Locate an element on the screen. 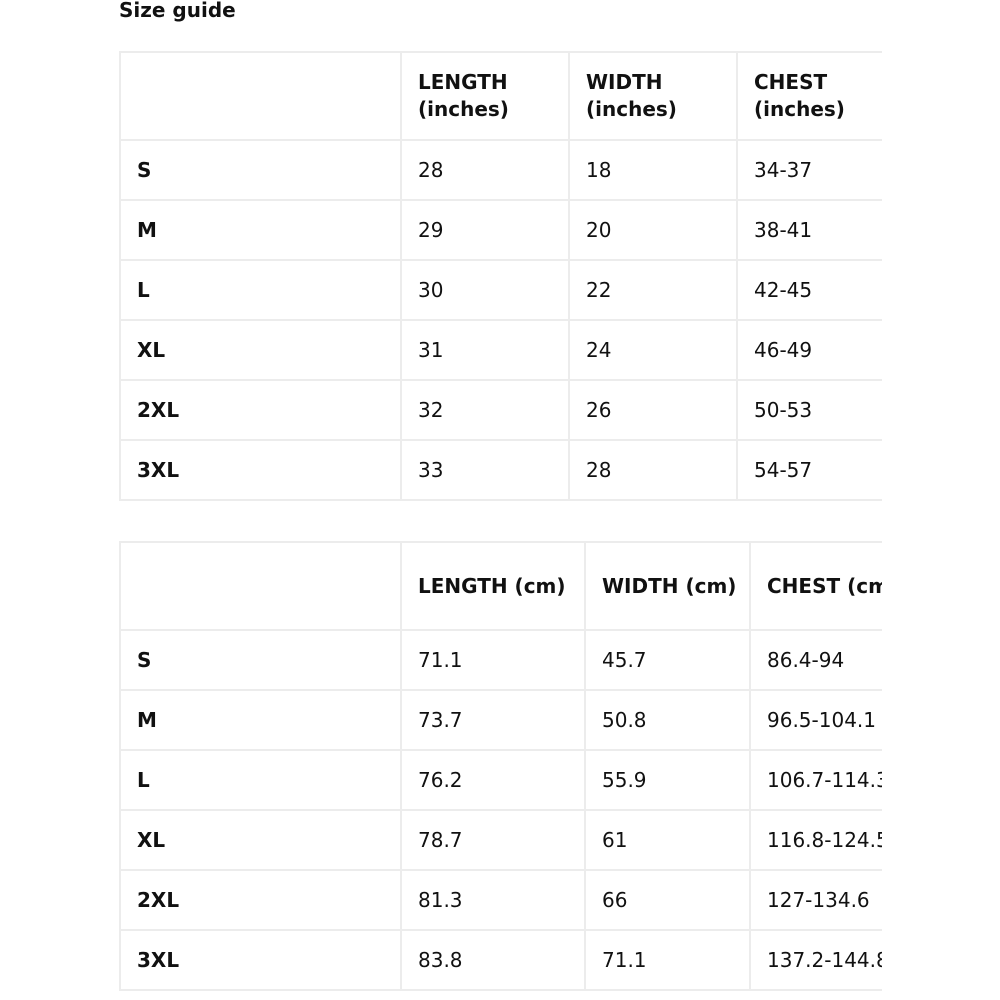 Image resolution: width=1000 pixels, height=1000 pixels. header-cell: CHEST (inches) is located at coordinates (809, 96).